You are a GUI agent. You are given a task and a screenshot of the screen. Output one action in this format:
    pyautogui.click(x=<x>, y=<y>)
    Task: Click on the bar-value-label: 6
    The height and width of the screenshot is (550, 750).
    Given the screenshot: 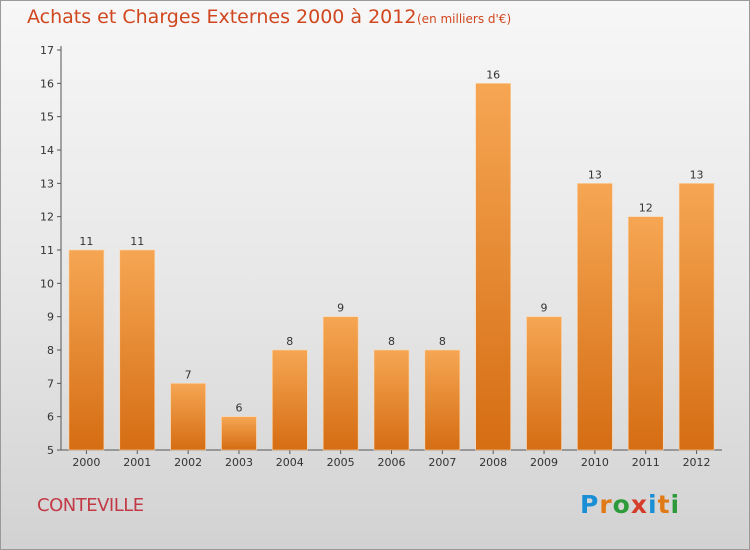 What is the action you would take?
    pyautogui.click(x=238, y=408)
    